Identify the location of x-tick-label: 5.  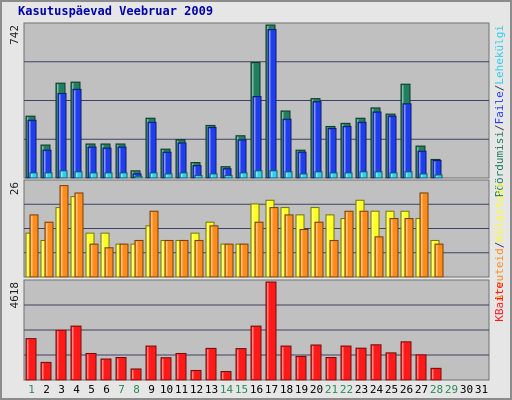
(91, 389).